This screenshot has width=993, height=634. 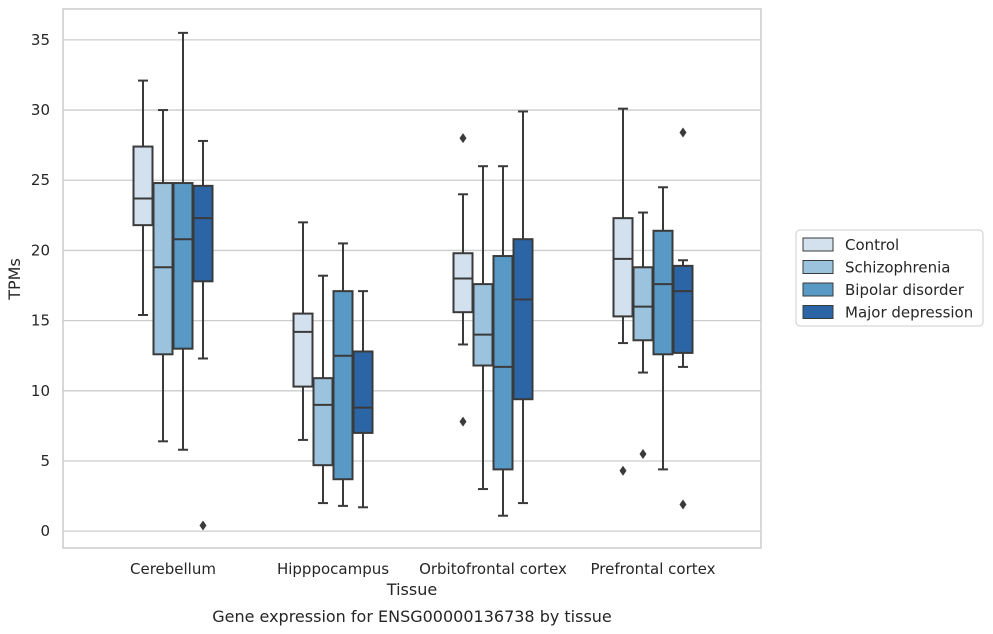 I want to click on y-tick-label: 15, so click(x=40, y=321).